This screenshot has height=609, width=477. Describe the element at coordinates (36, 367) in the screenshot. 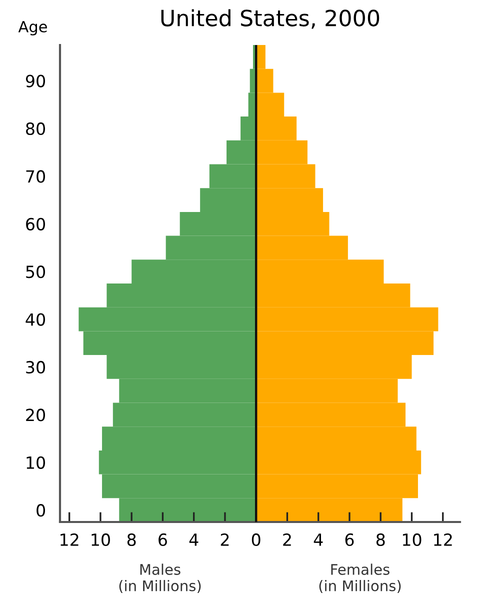

I see `y-tick-label: 30` at that location.